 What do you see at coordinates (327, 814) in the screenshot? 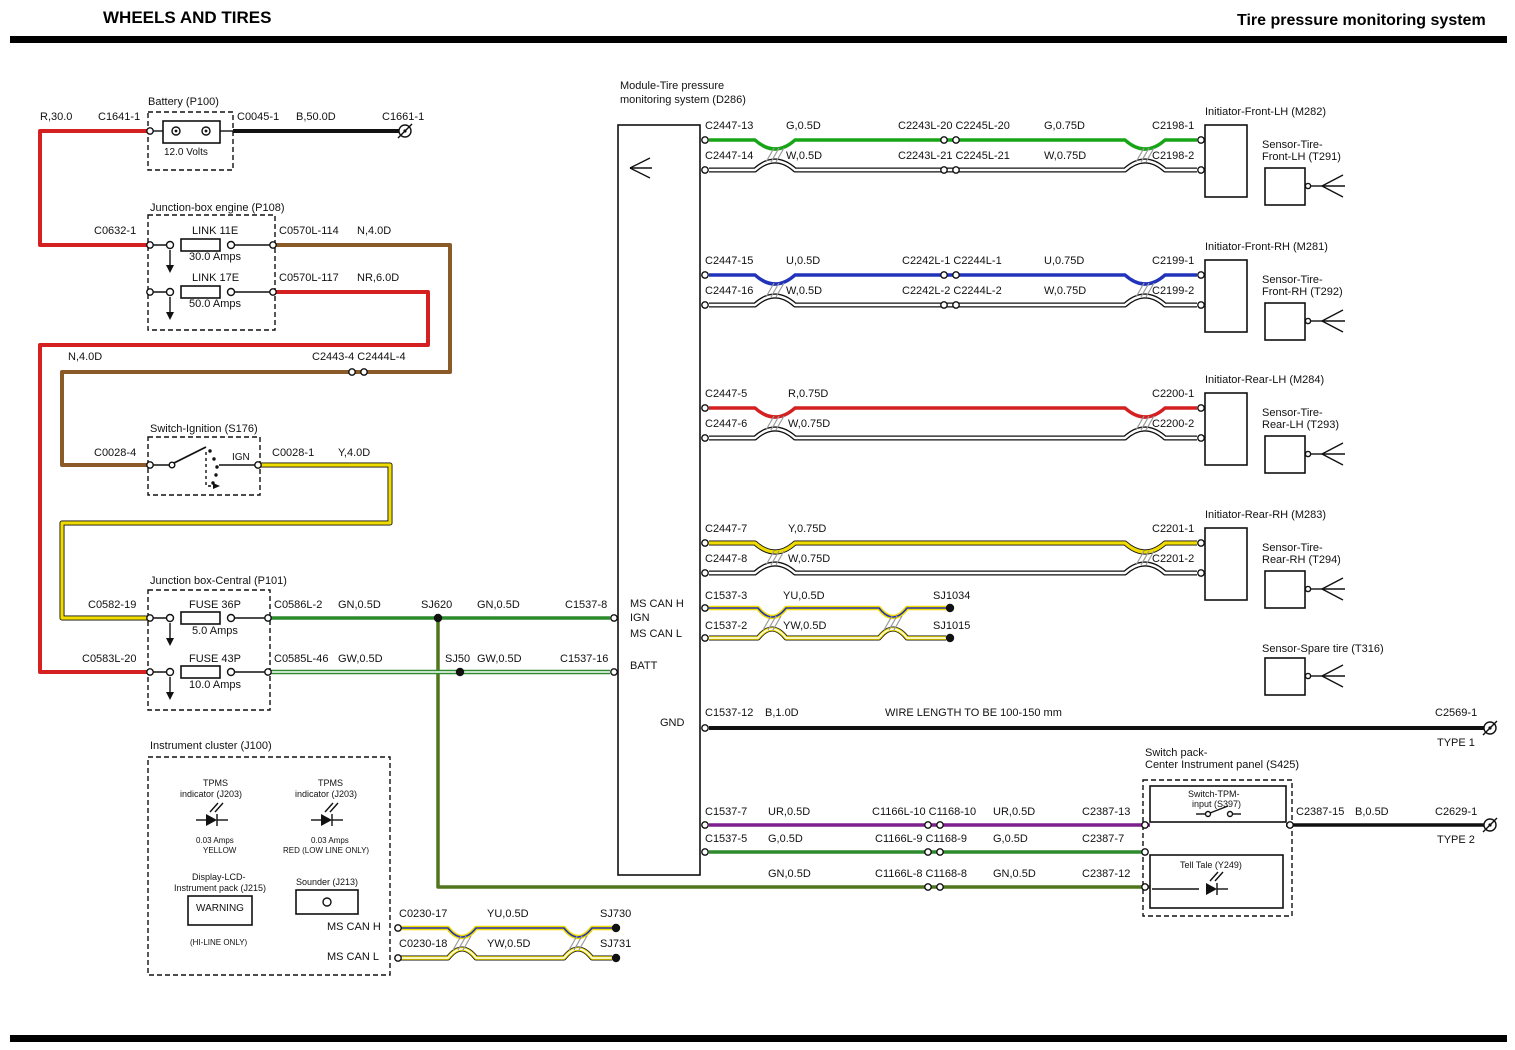
I see `tpms-led-red-icon` at bounding box center [327, 814].